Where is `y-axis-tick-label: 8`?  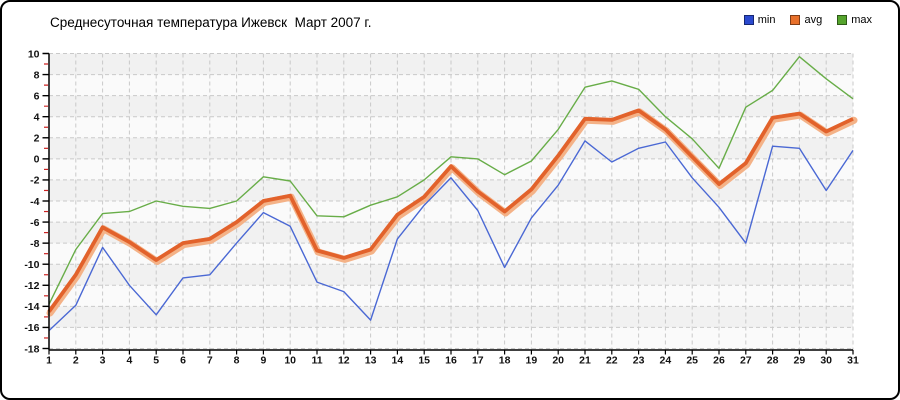
y-axis-tick-label: 8 is located at coordinates (37, 75).